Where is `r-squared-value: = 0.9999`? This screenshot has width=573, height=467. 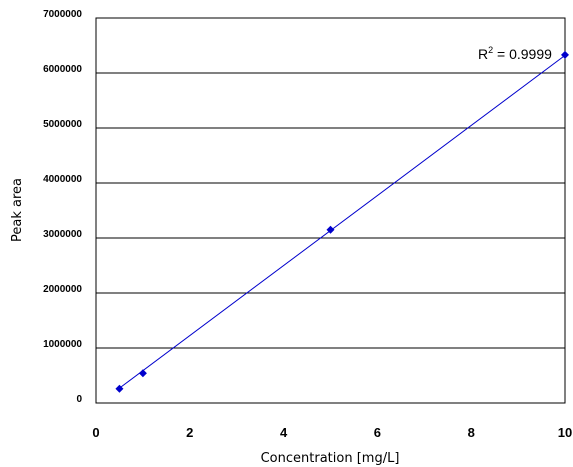 r-squared-value: = 0.9999 is located at coordinates (522, 54).